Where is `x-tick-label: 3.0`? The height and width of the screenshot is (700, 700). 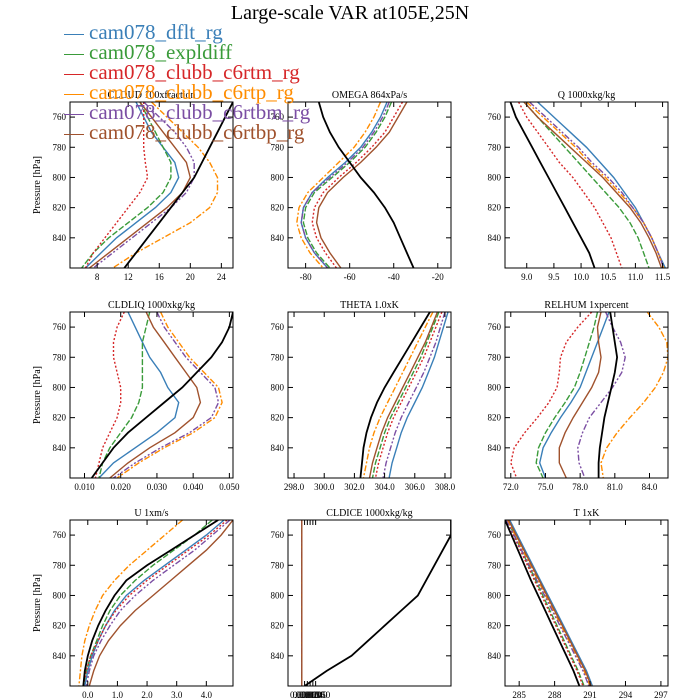 x-tick-label: 3.0 is located at coordinates (177, 695).